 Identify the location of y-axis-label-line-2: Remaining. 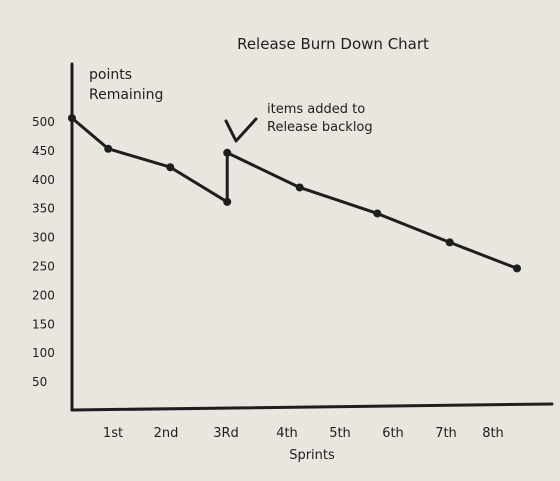
(126, 95).